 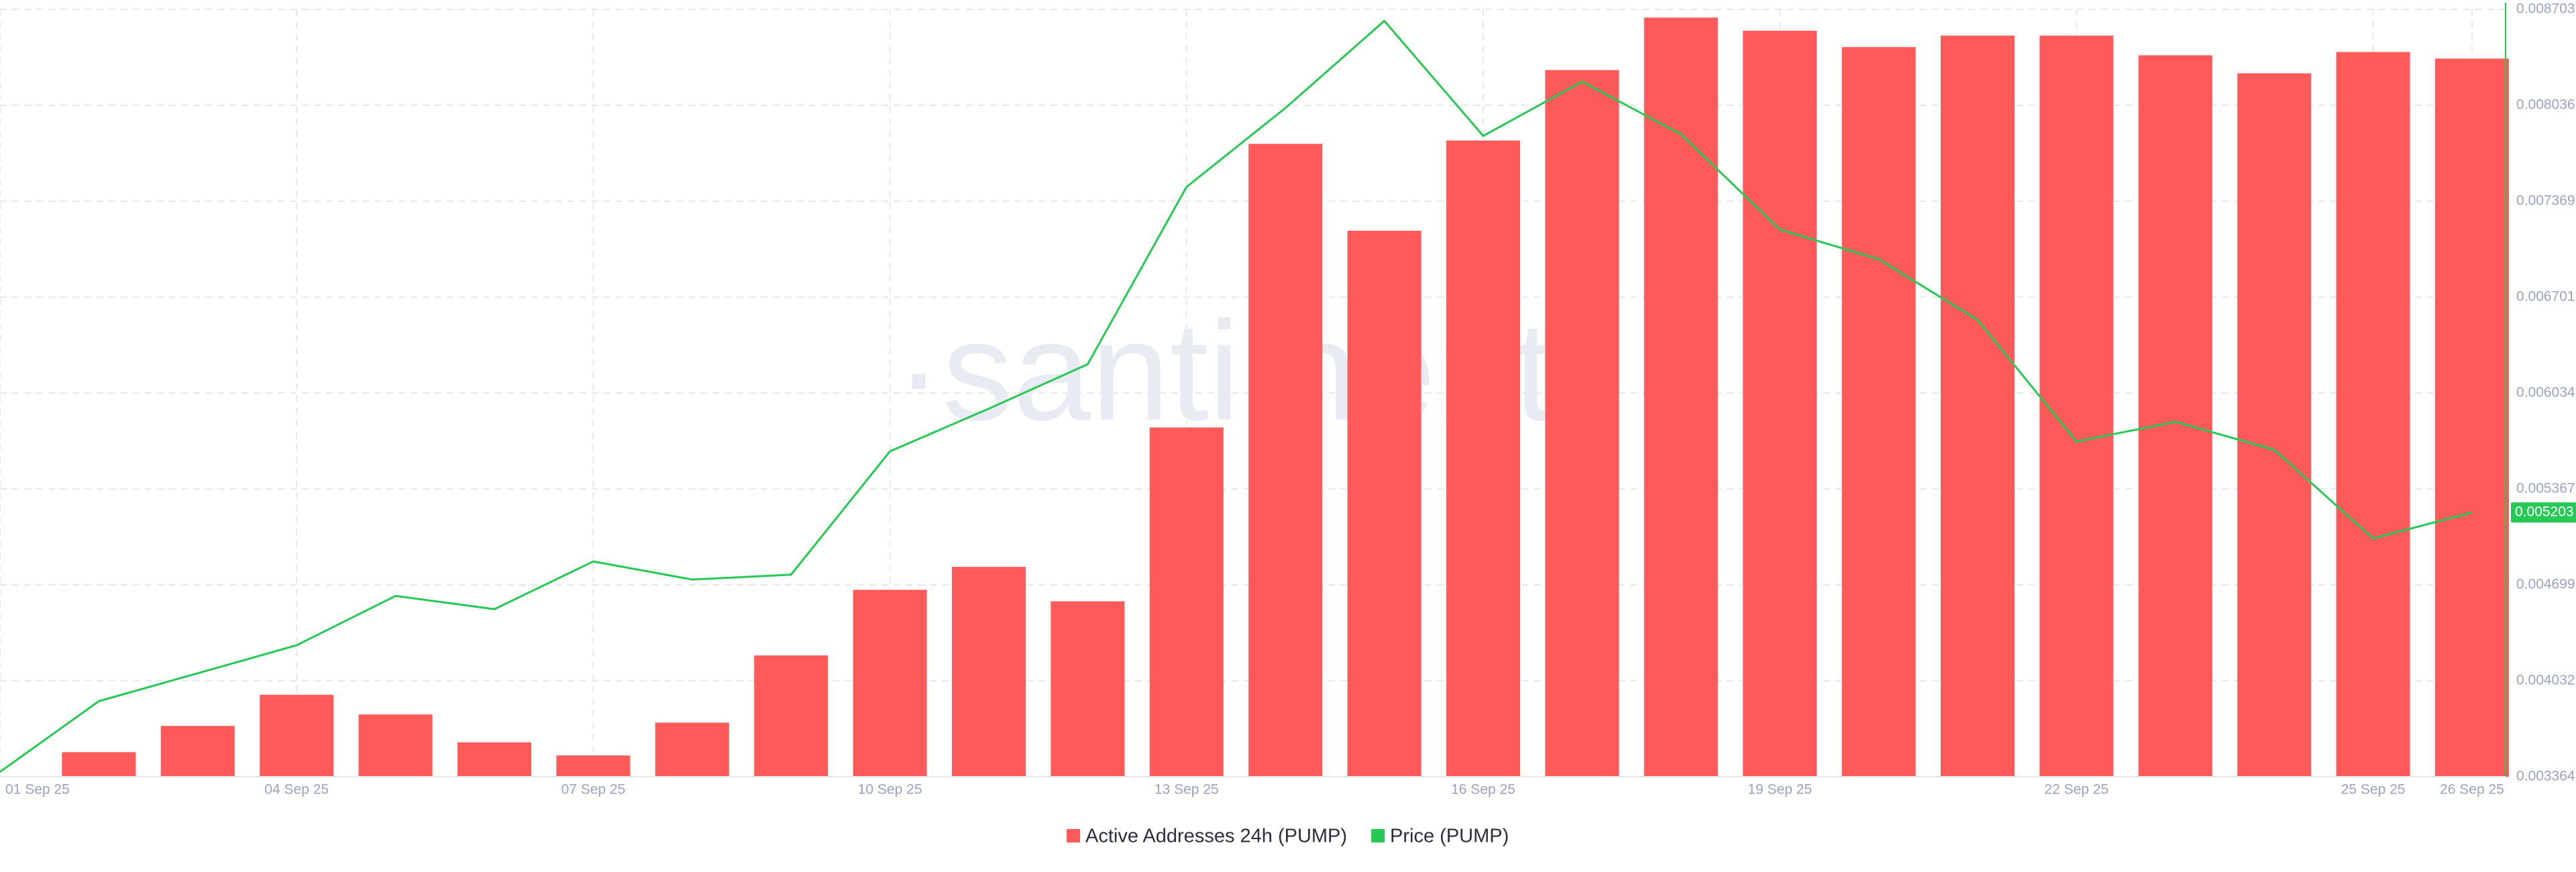 What do you see at coordinates (2545, 9) in the screenshot?
I see `y2-tick-label: 0.008703` at bounding box center [2545, 9].